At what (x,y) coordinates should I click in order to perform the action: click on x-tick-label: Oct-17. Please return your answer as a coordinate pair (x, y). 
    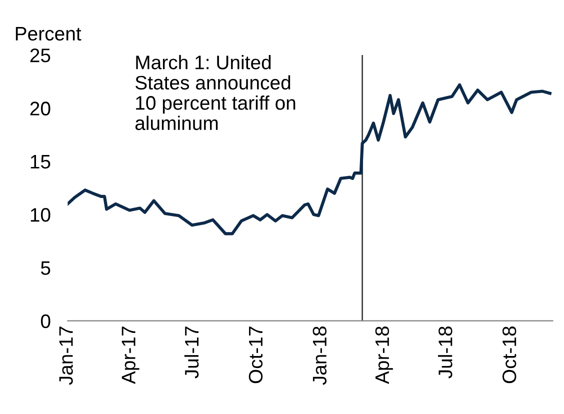
    Looking at the image, I should click on (255, 355).